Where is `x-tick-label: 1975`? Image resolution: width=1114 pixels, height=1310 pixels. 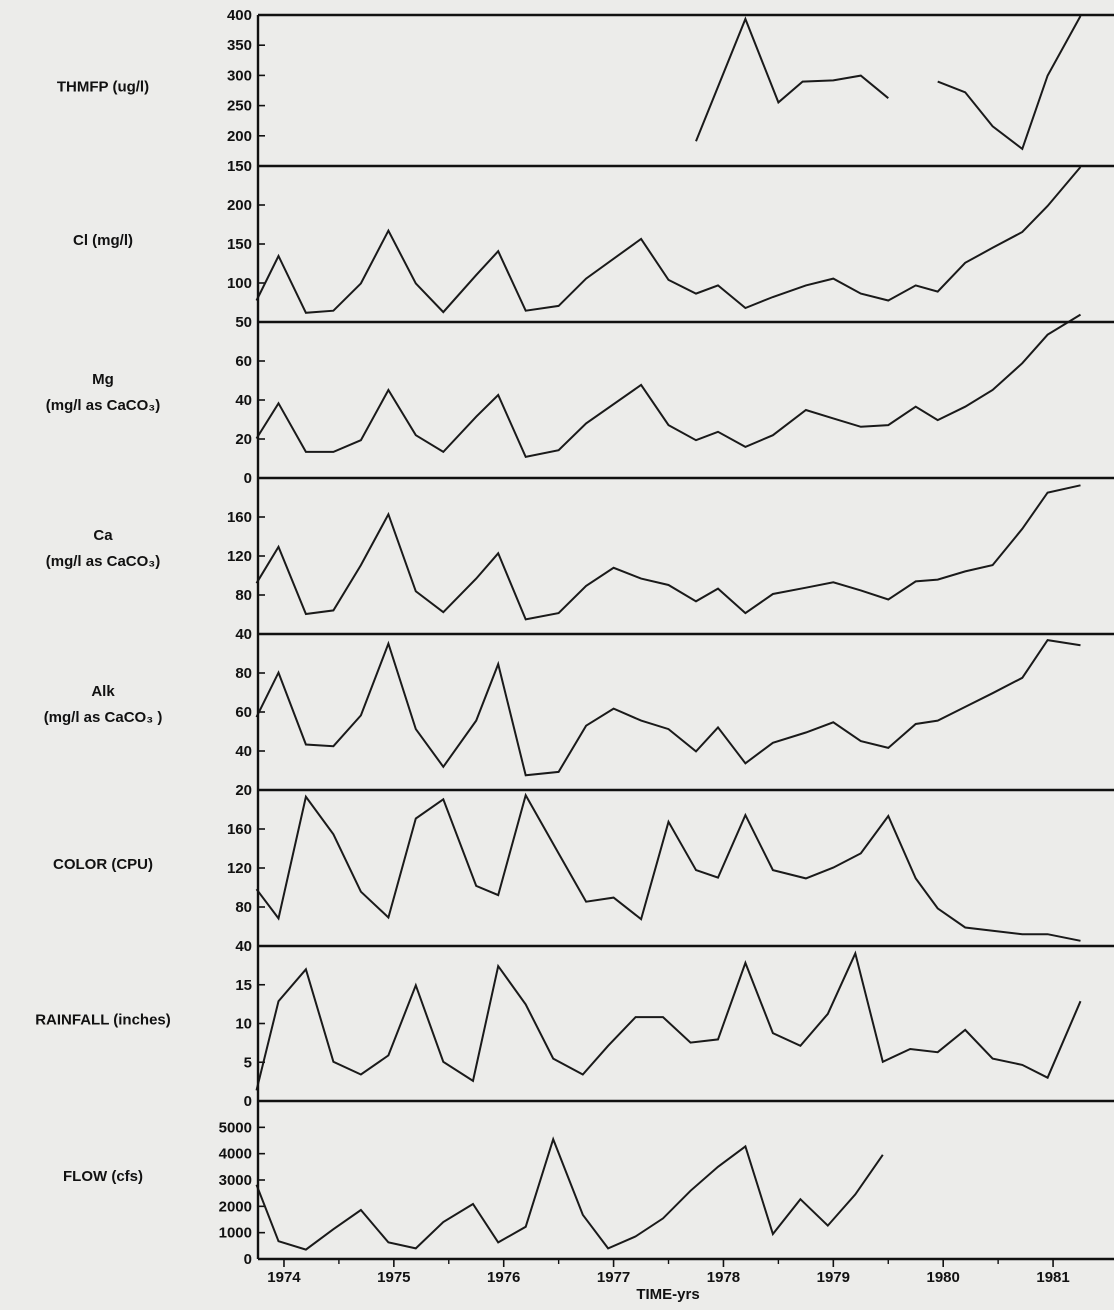
x-tick-label: 1975 is located at coordinates (393, 1277).